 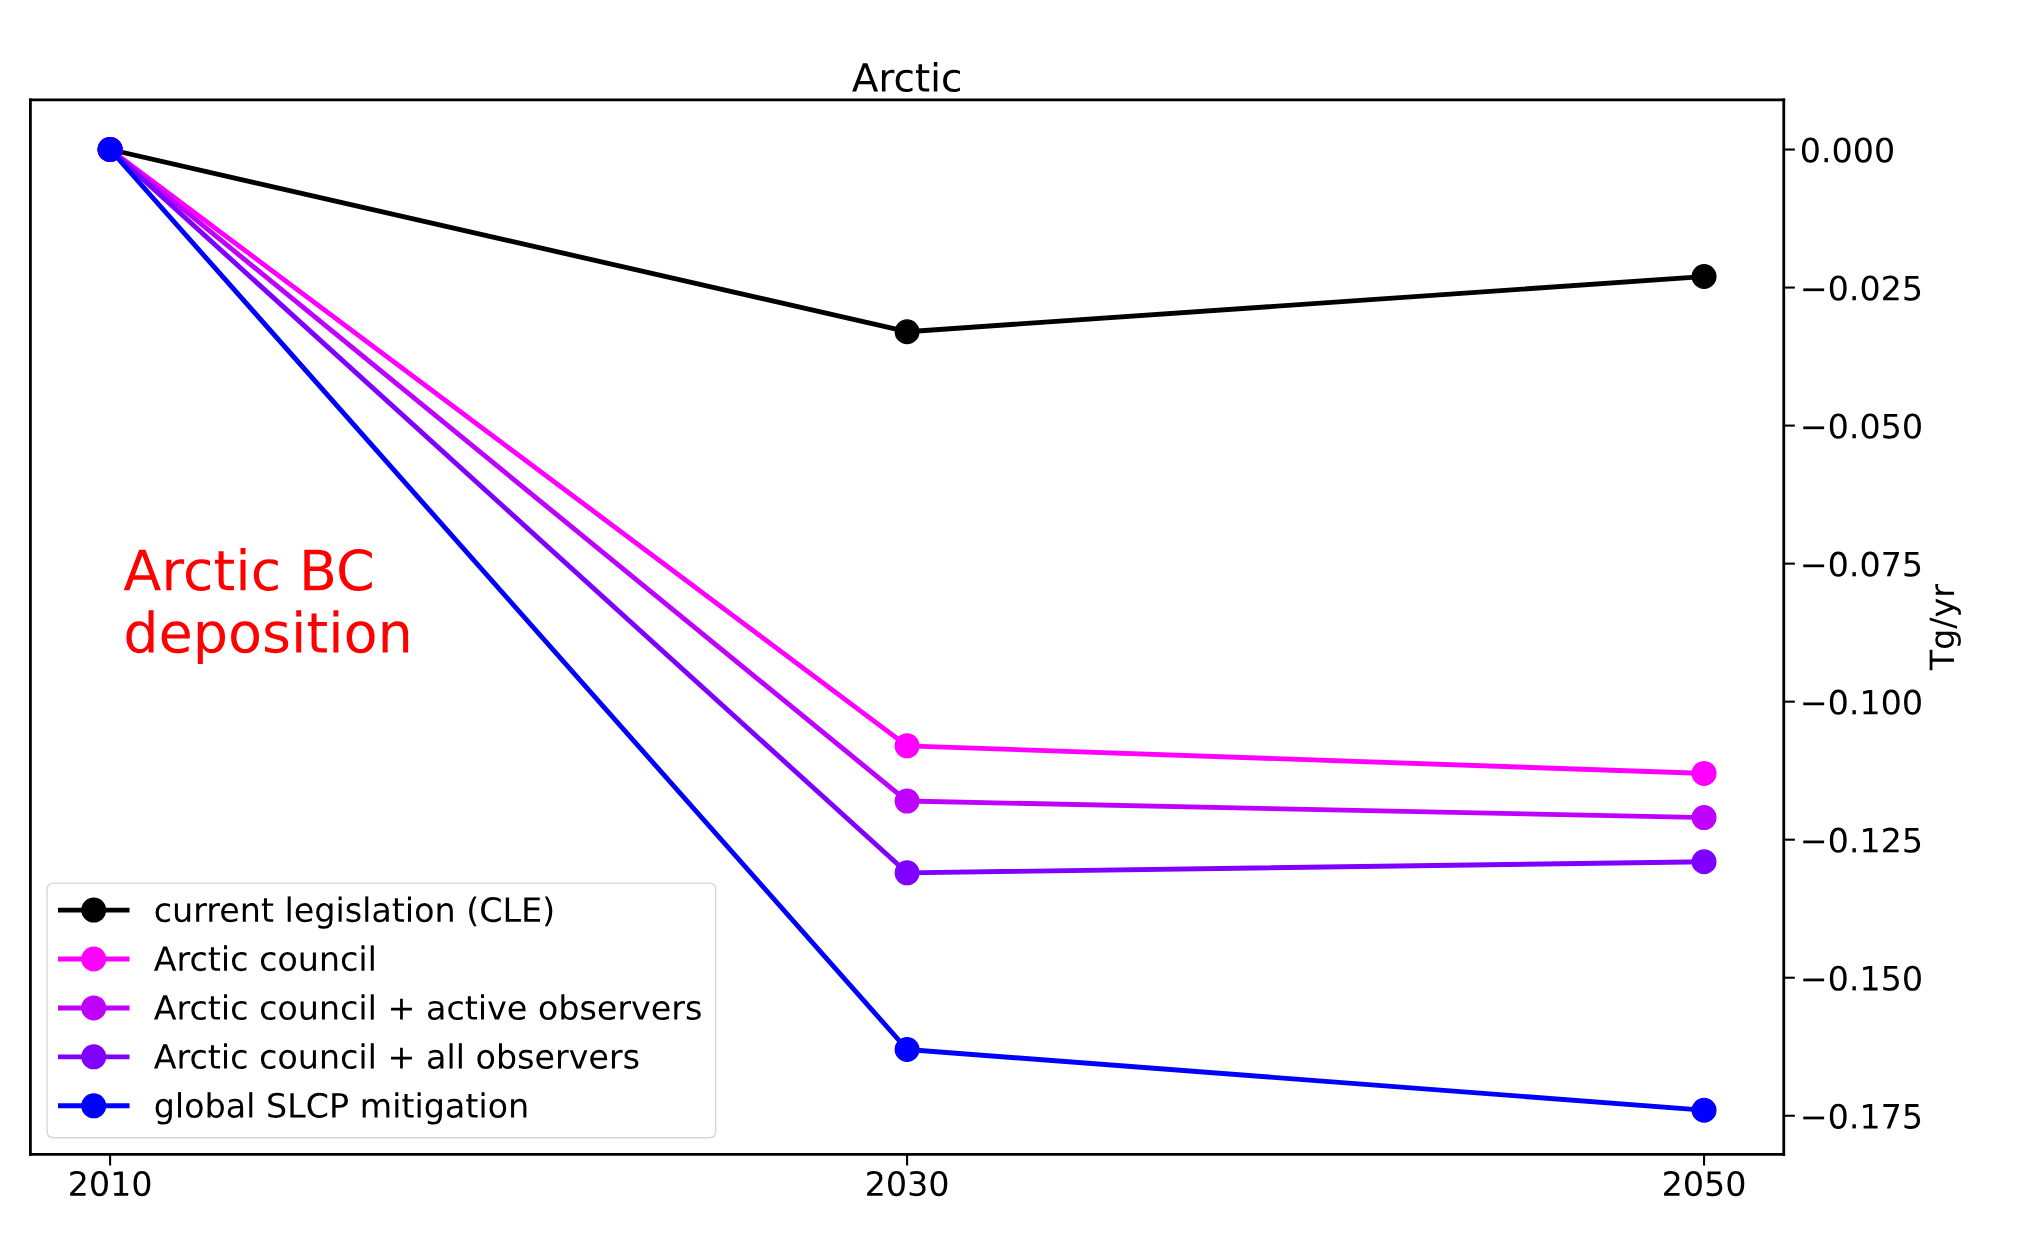 What do you see at coordinates (1945, 627) in the screenshot?
I see `y-axis-title: Tg/yr` at bounding box center [1945, 627].